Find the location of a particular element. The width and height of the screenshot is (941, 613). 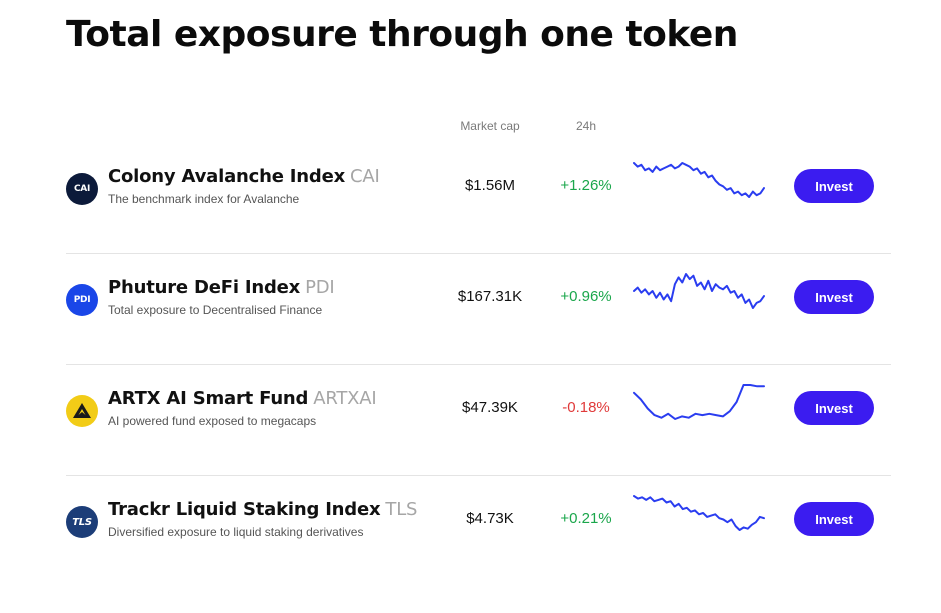

index-ticker: CAI is located at coordinates (365, 176).